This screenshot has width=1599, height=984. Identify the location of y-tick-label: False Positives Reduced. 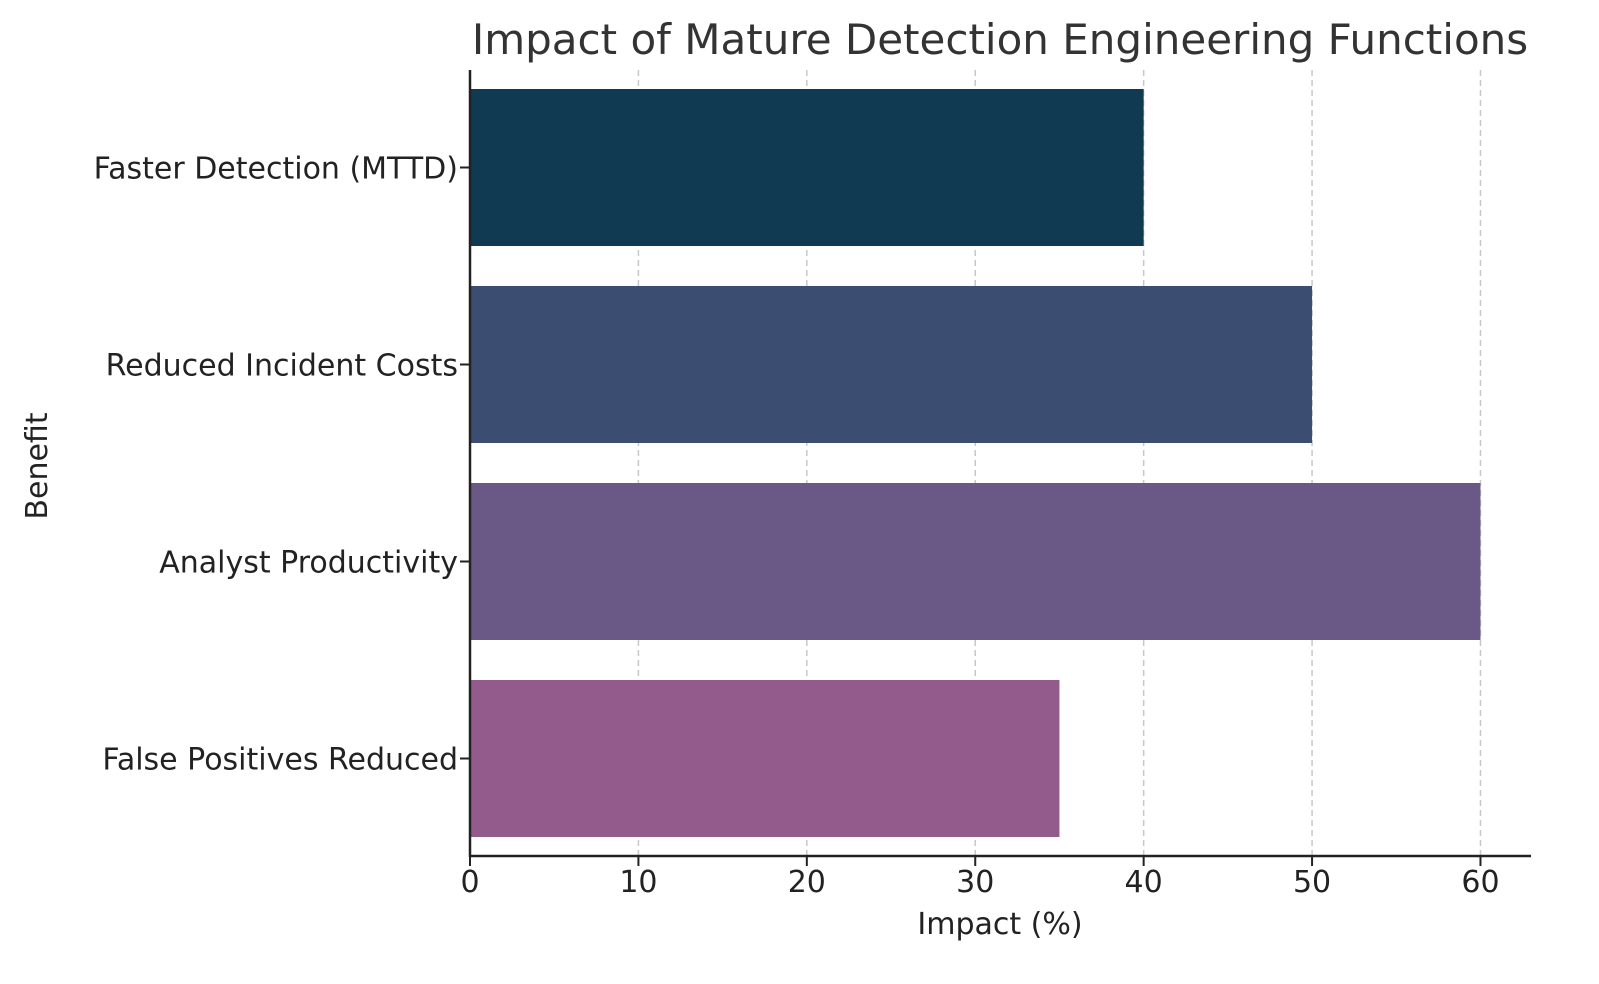
(280, 760).